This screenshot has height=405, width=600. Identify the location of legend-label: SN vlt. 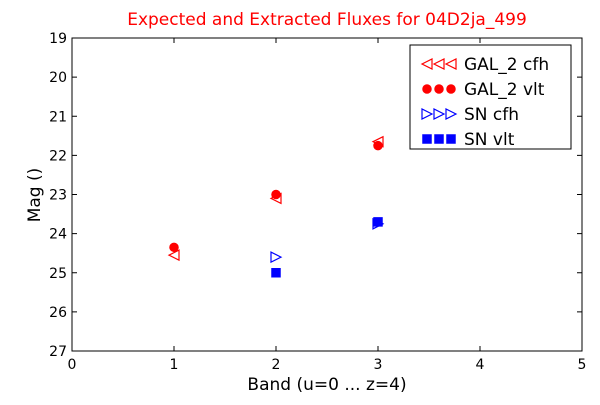
(489, 140).